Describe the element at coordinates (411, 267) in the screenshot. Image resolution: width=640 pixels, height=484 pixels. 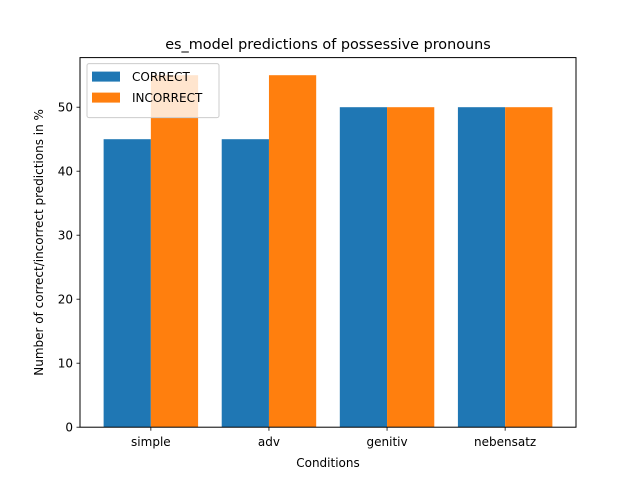
I see `bar-incorrect-genitiv` at that location.